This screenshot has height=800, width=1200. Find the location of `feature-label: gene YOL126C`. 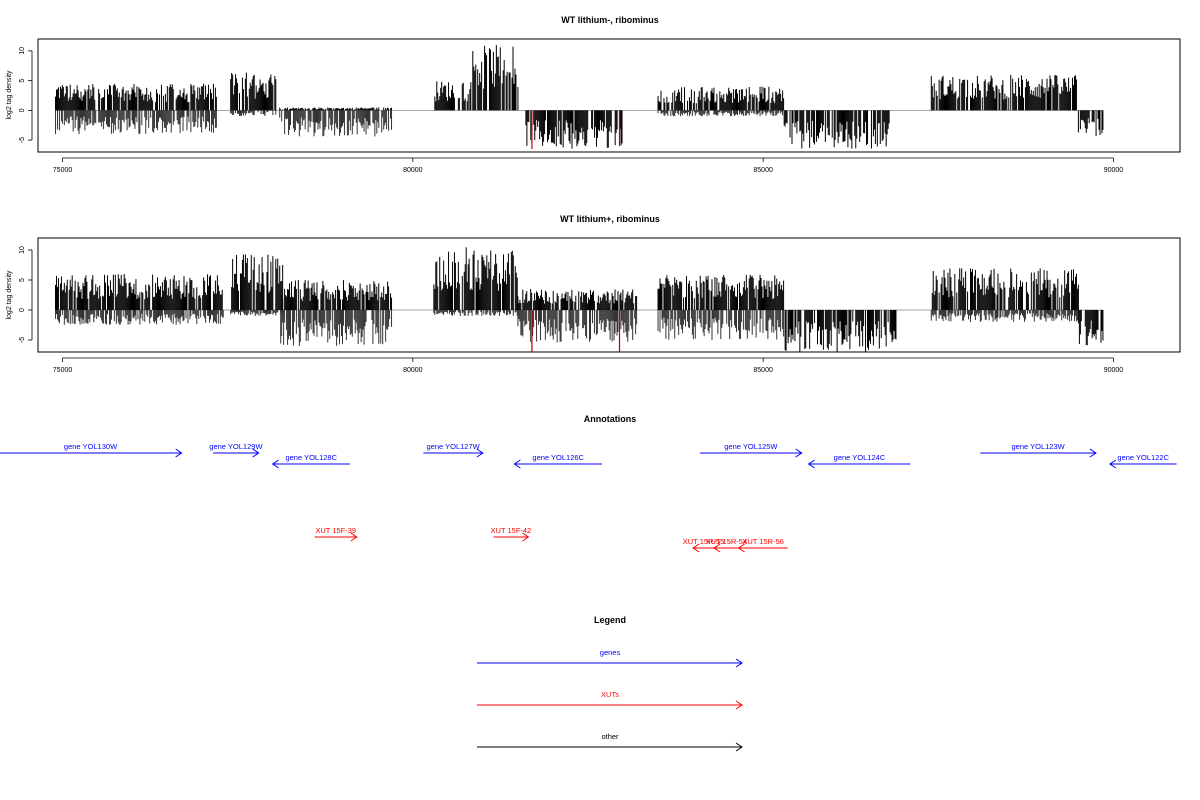

feature-label: gene YOL126C is located at coordinates (558, 457).